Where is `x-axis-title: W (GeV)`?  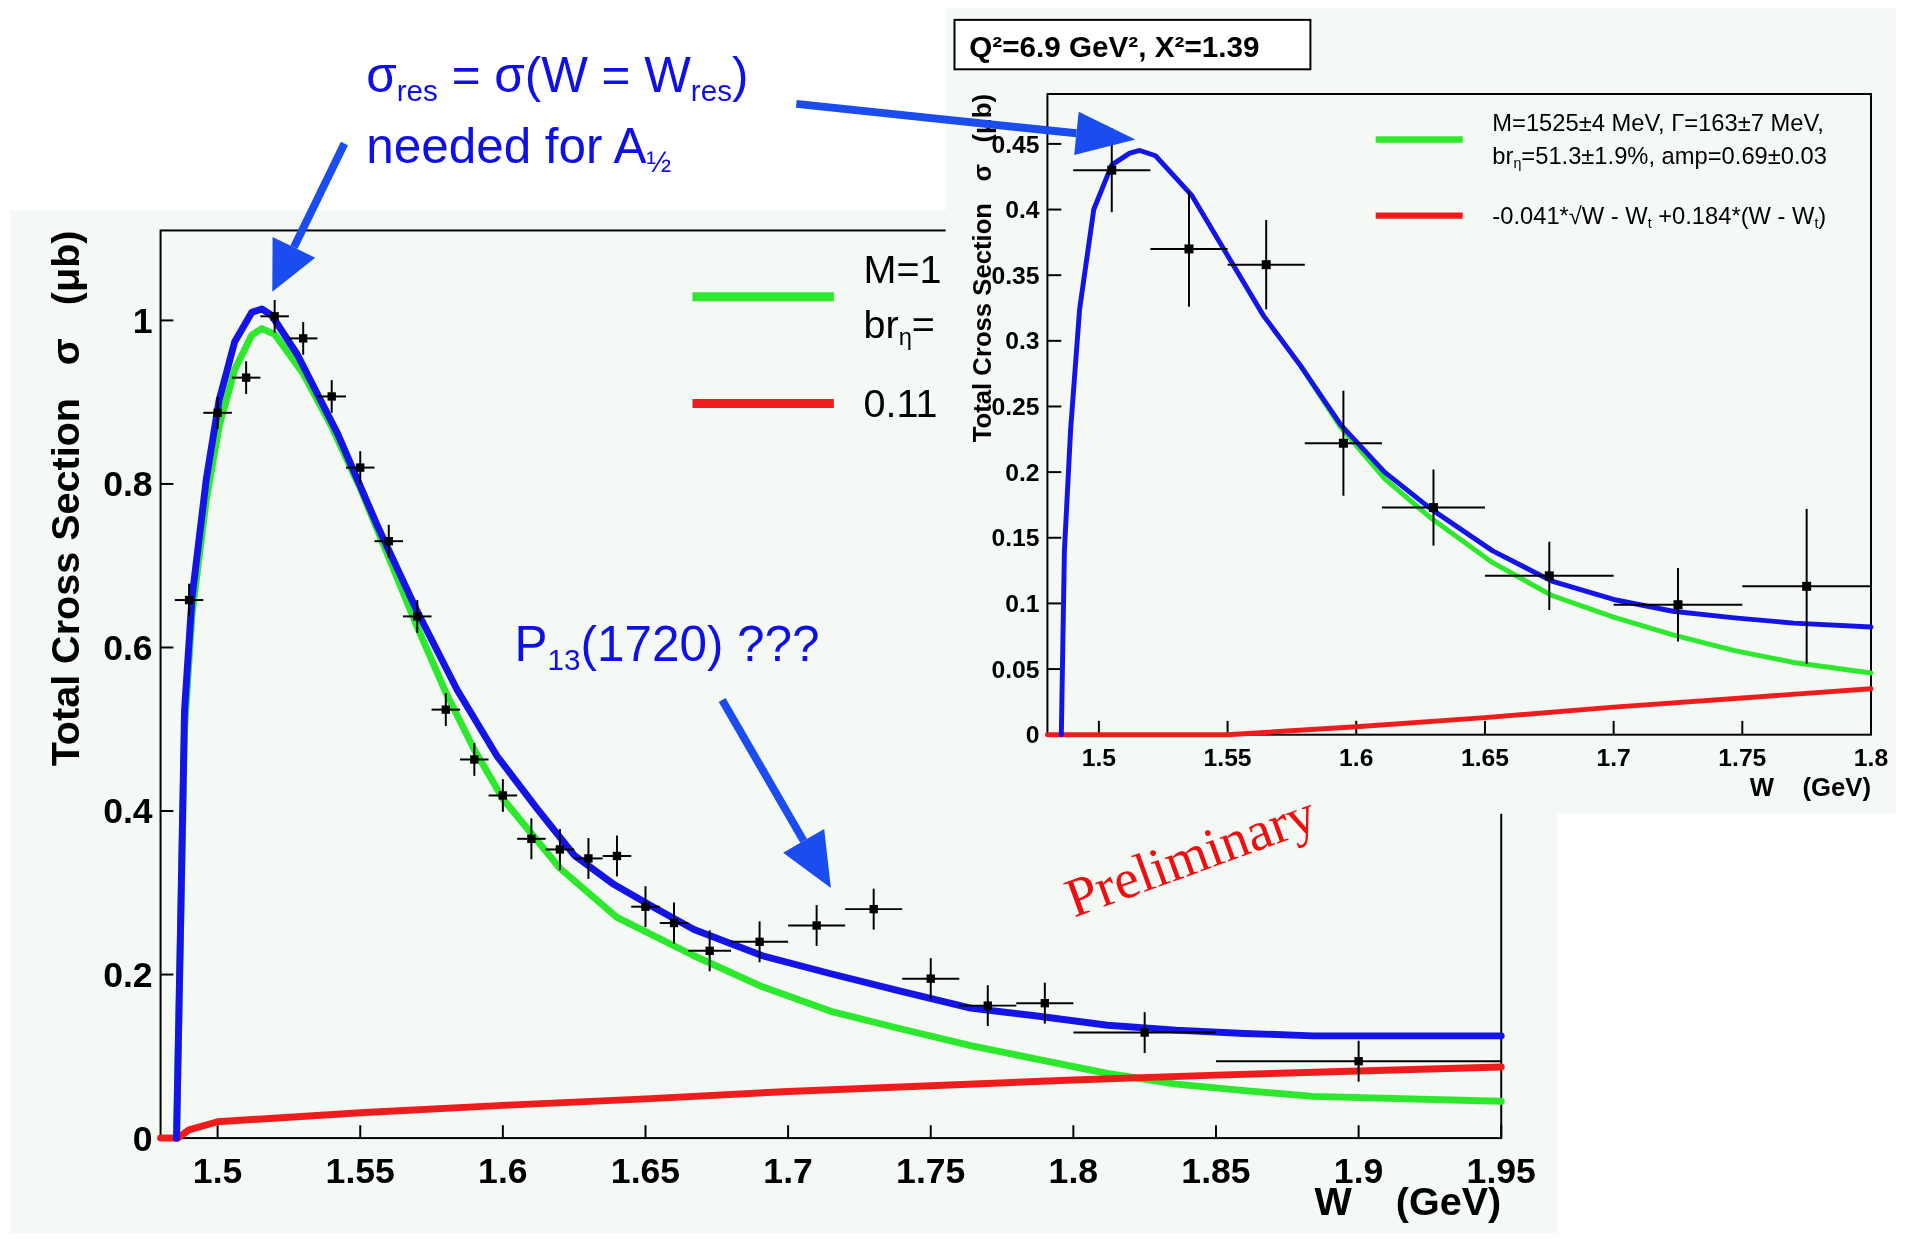
x-axis-title: W (GeV) is located at coordinates (1810, 787).